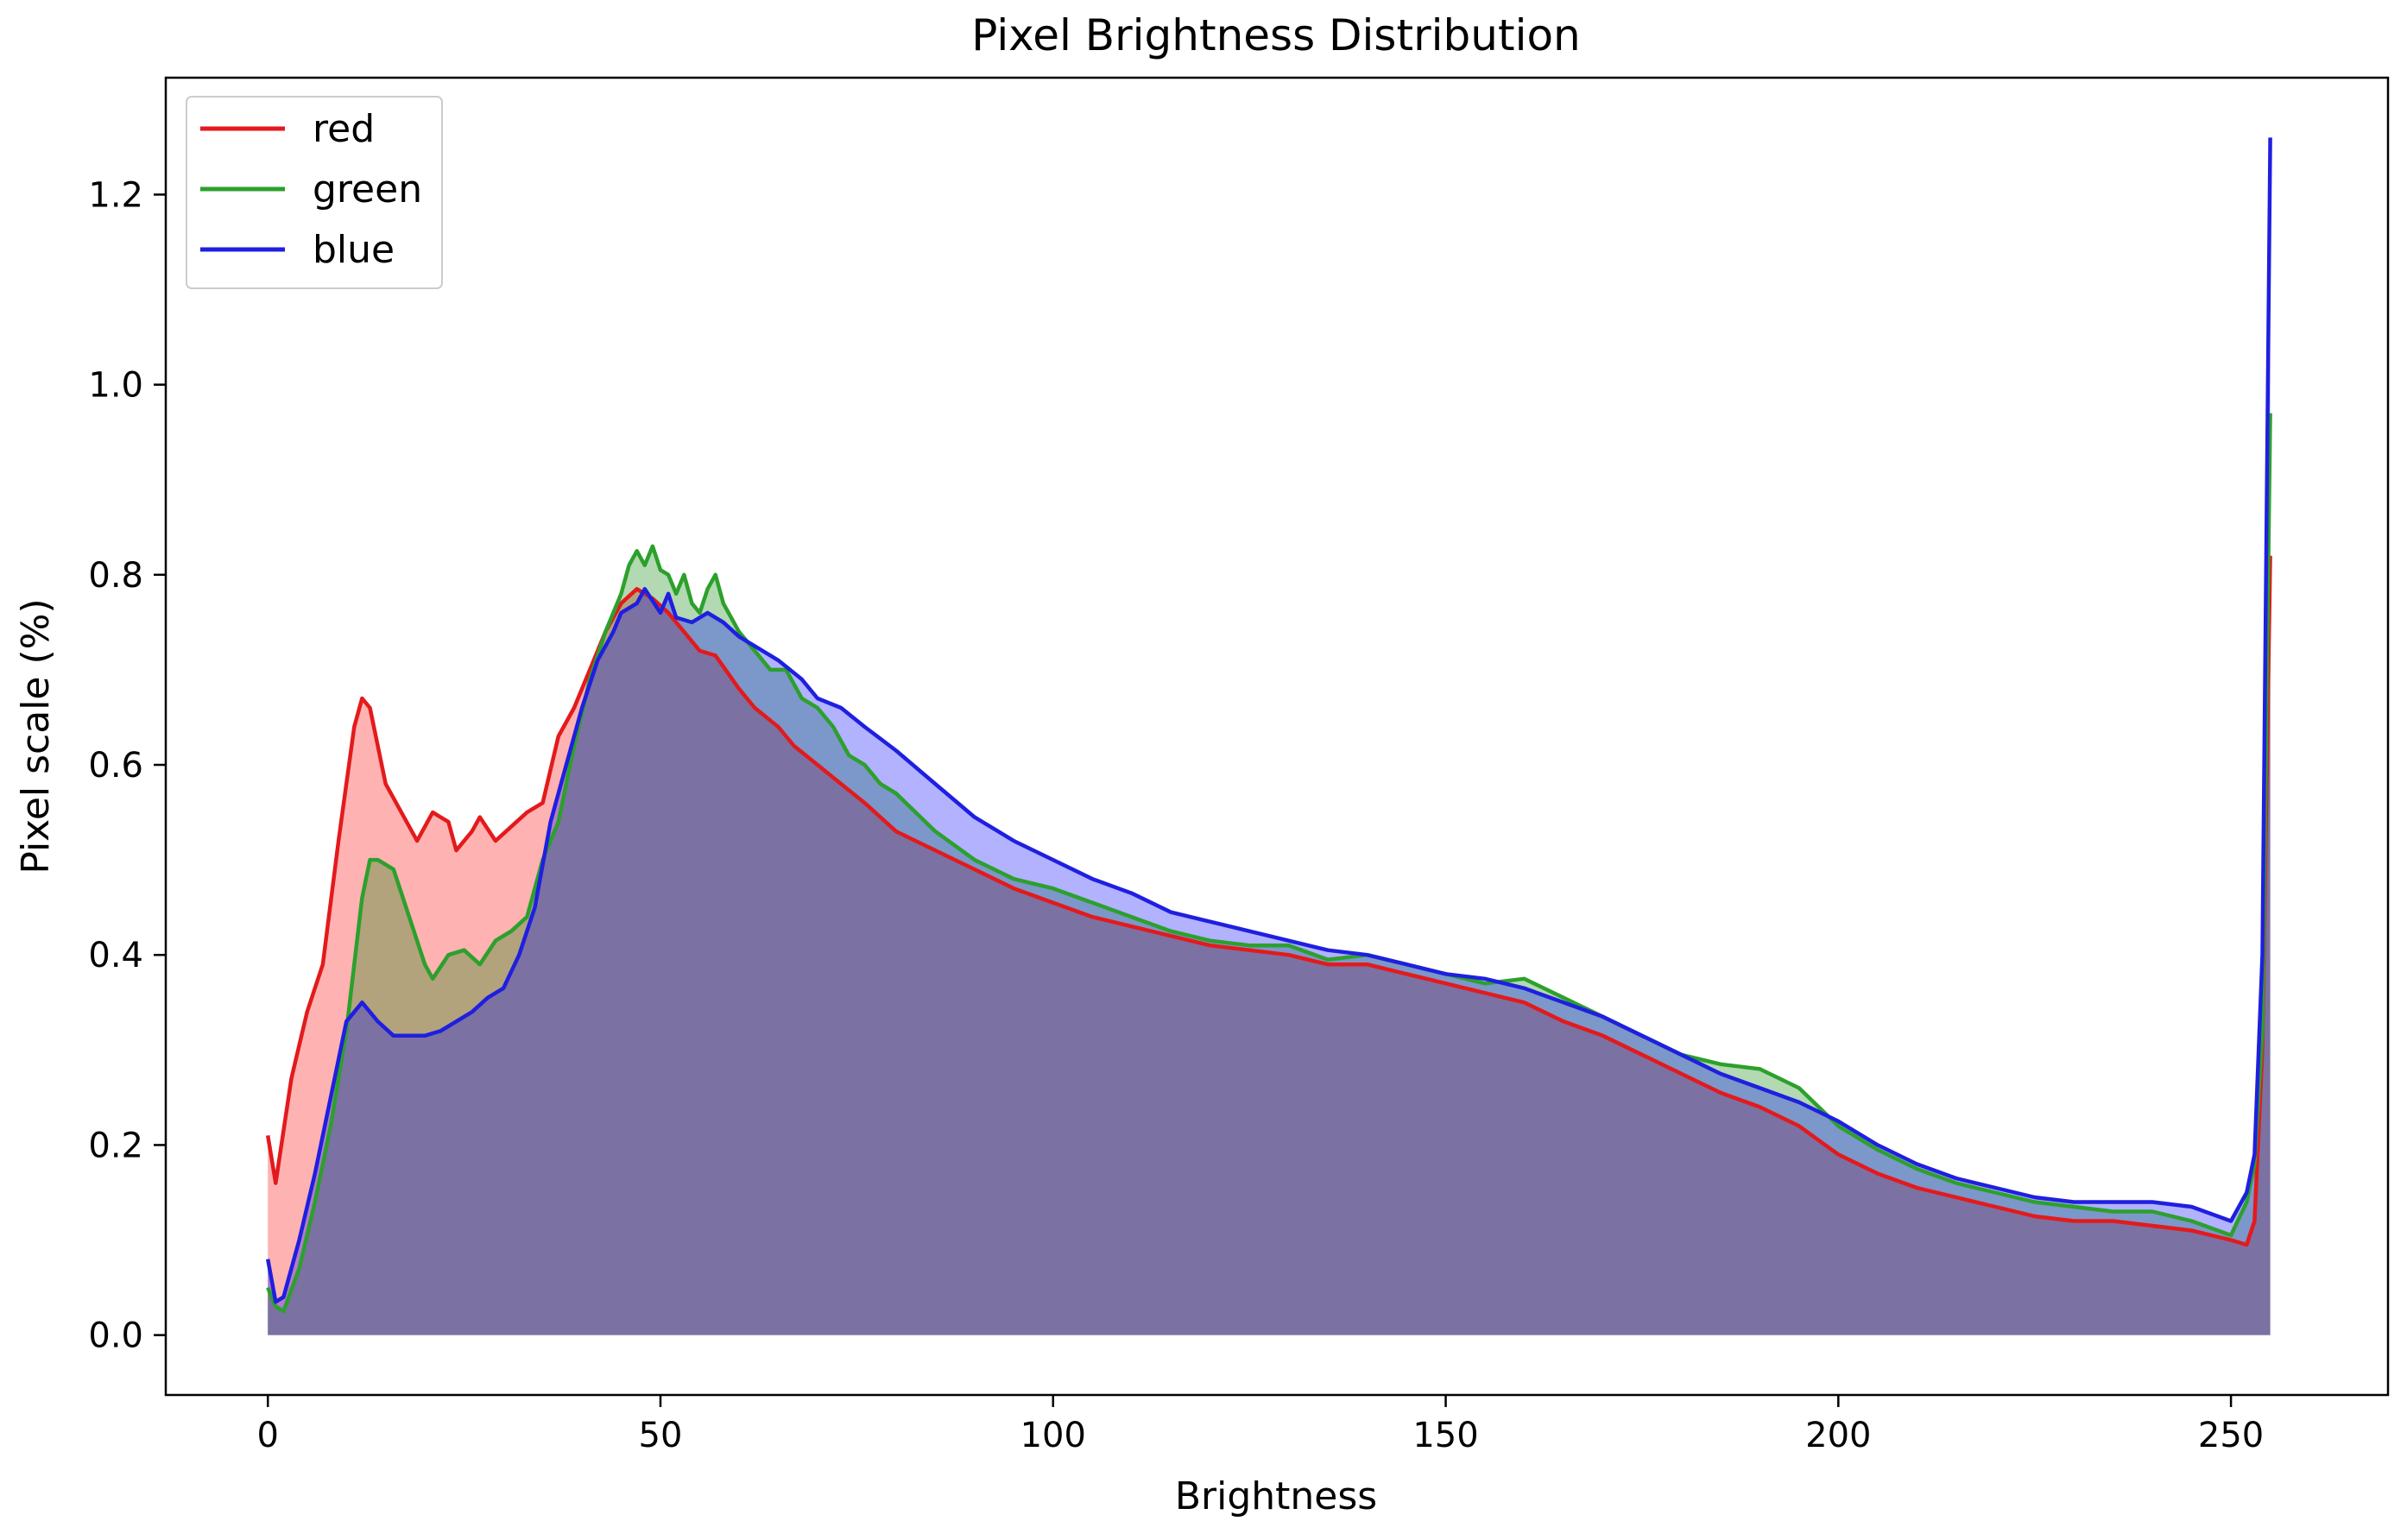 Image resolution: width=2407 pixels, height=1540 pixels. I want to click on legend: red green blue, so click(315, 192).